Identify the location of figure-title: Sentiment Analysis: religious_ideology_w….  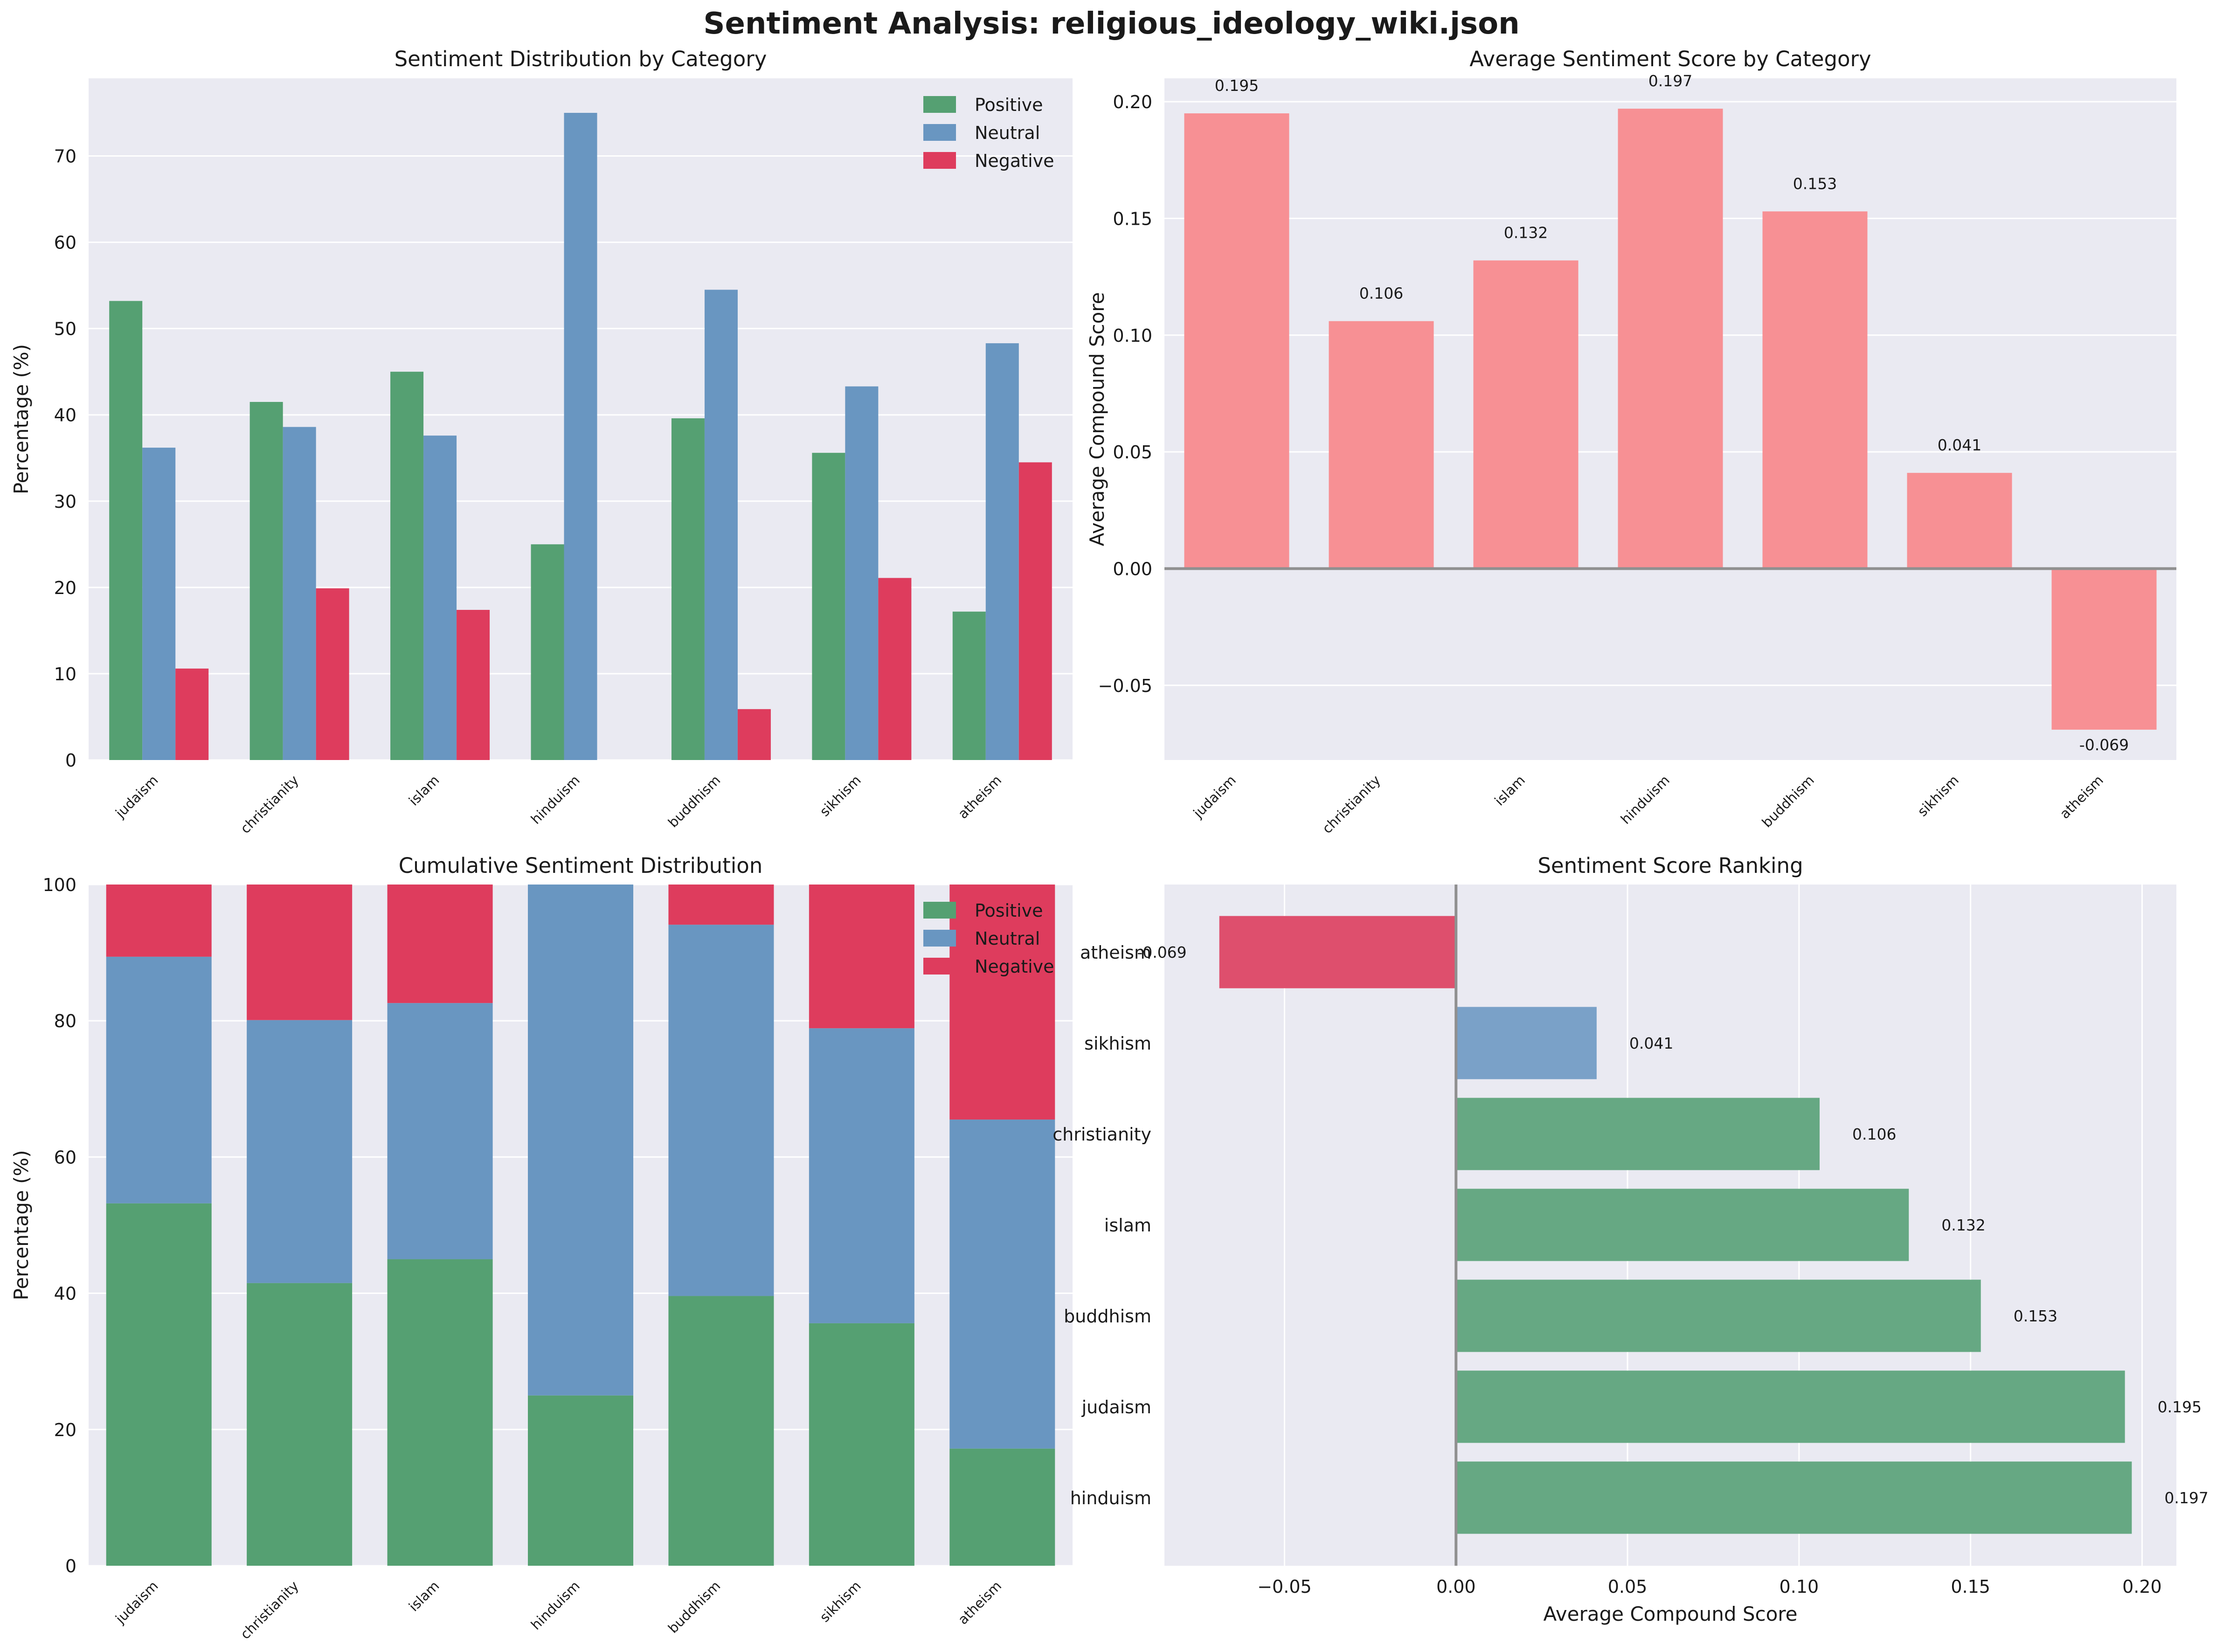
(1111, 24).